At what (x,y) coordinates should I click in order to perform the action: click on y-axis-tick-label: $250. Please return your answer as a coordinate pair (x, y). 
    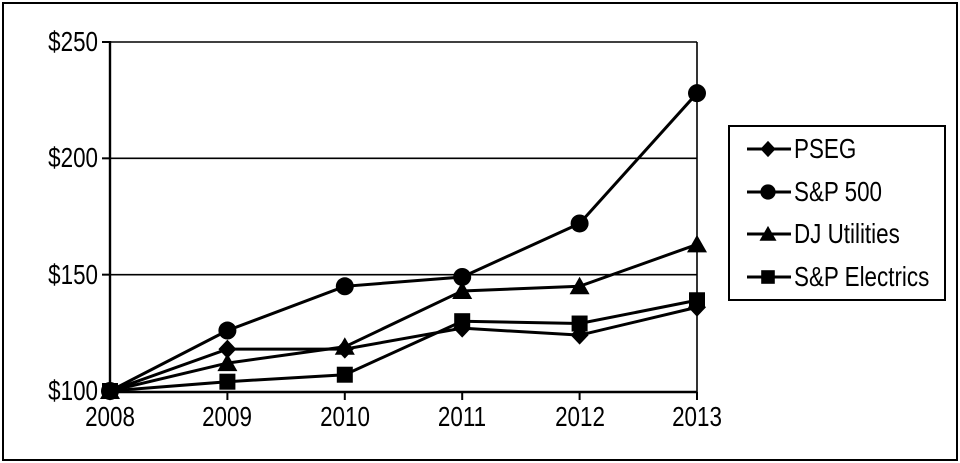
    Looking at the image, I should click on (73, 41).